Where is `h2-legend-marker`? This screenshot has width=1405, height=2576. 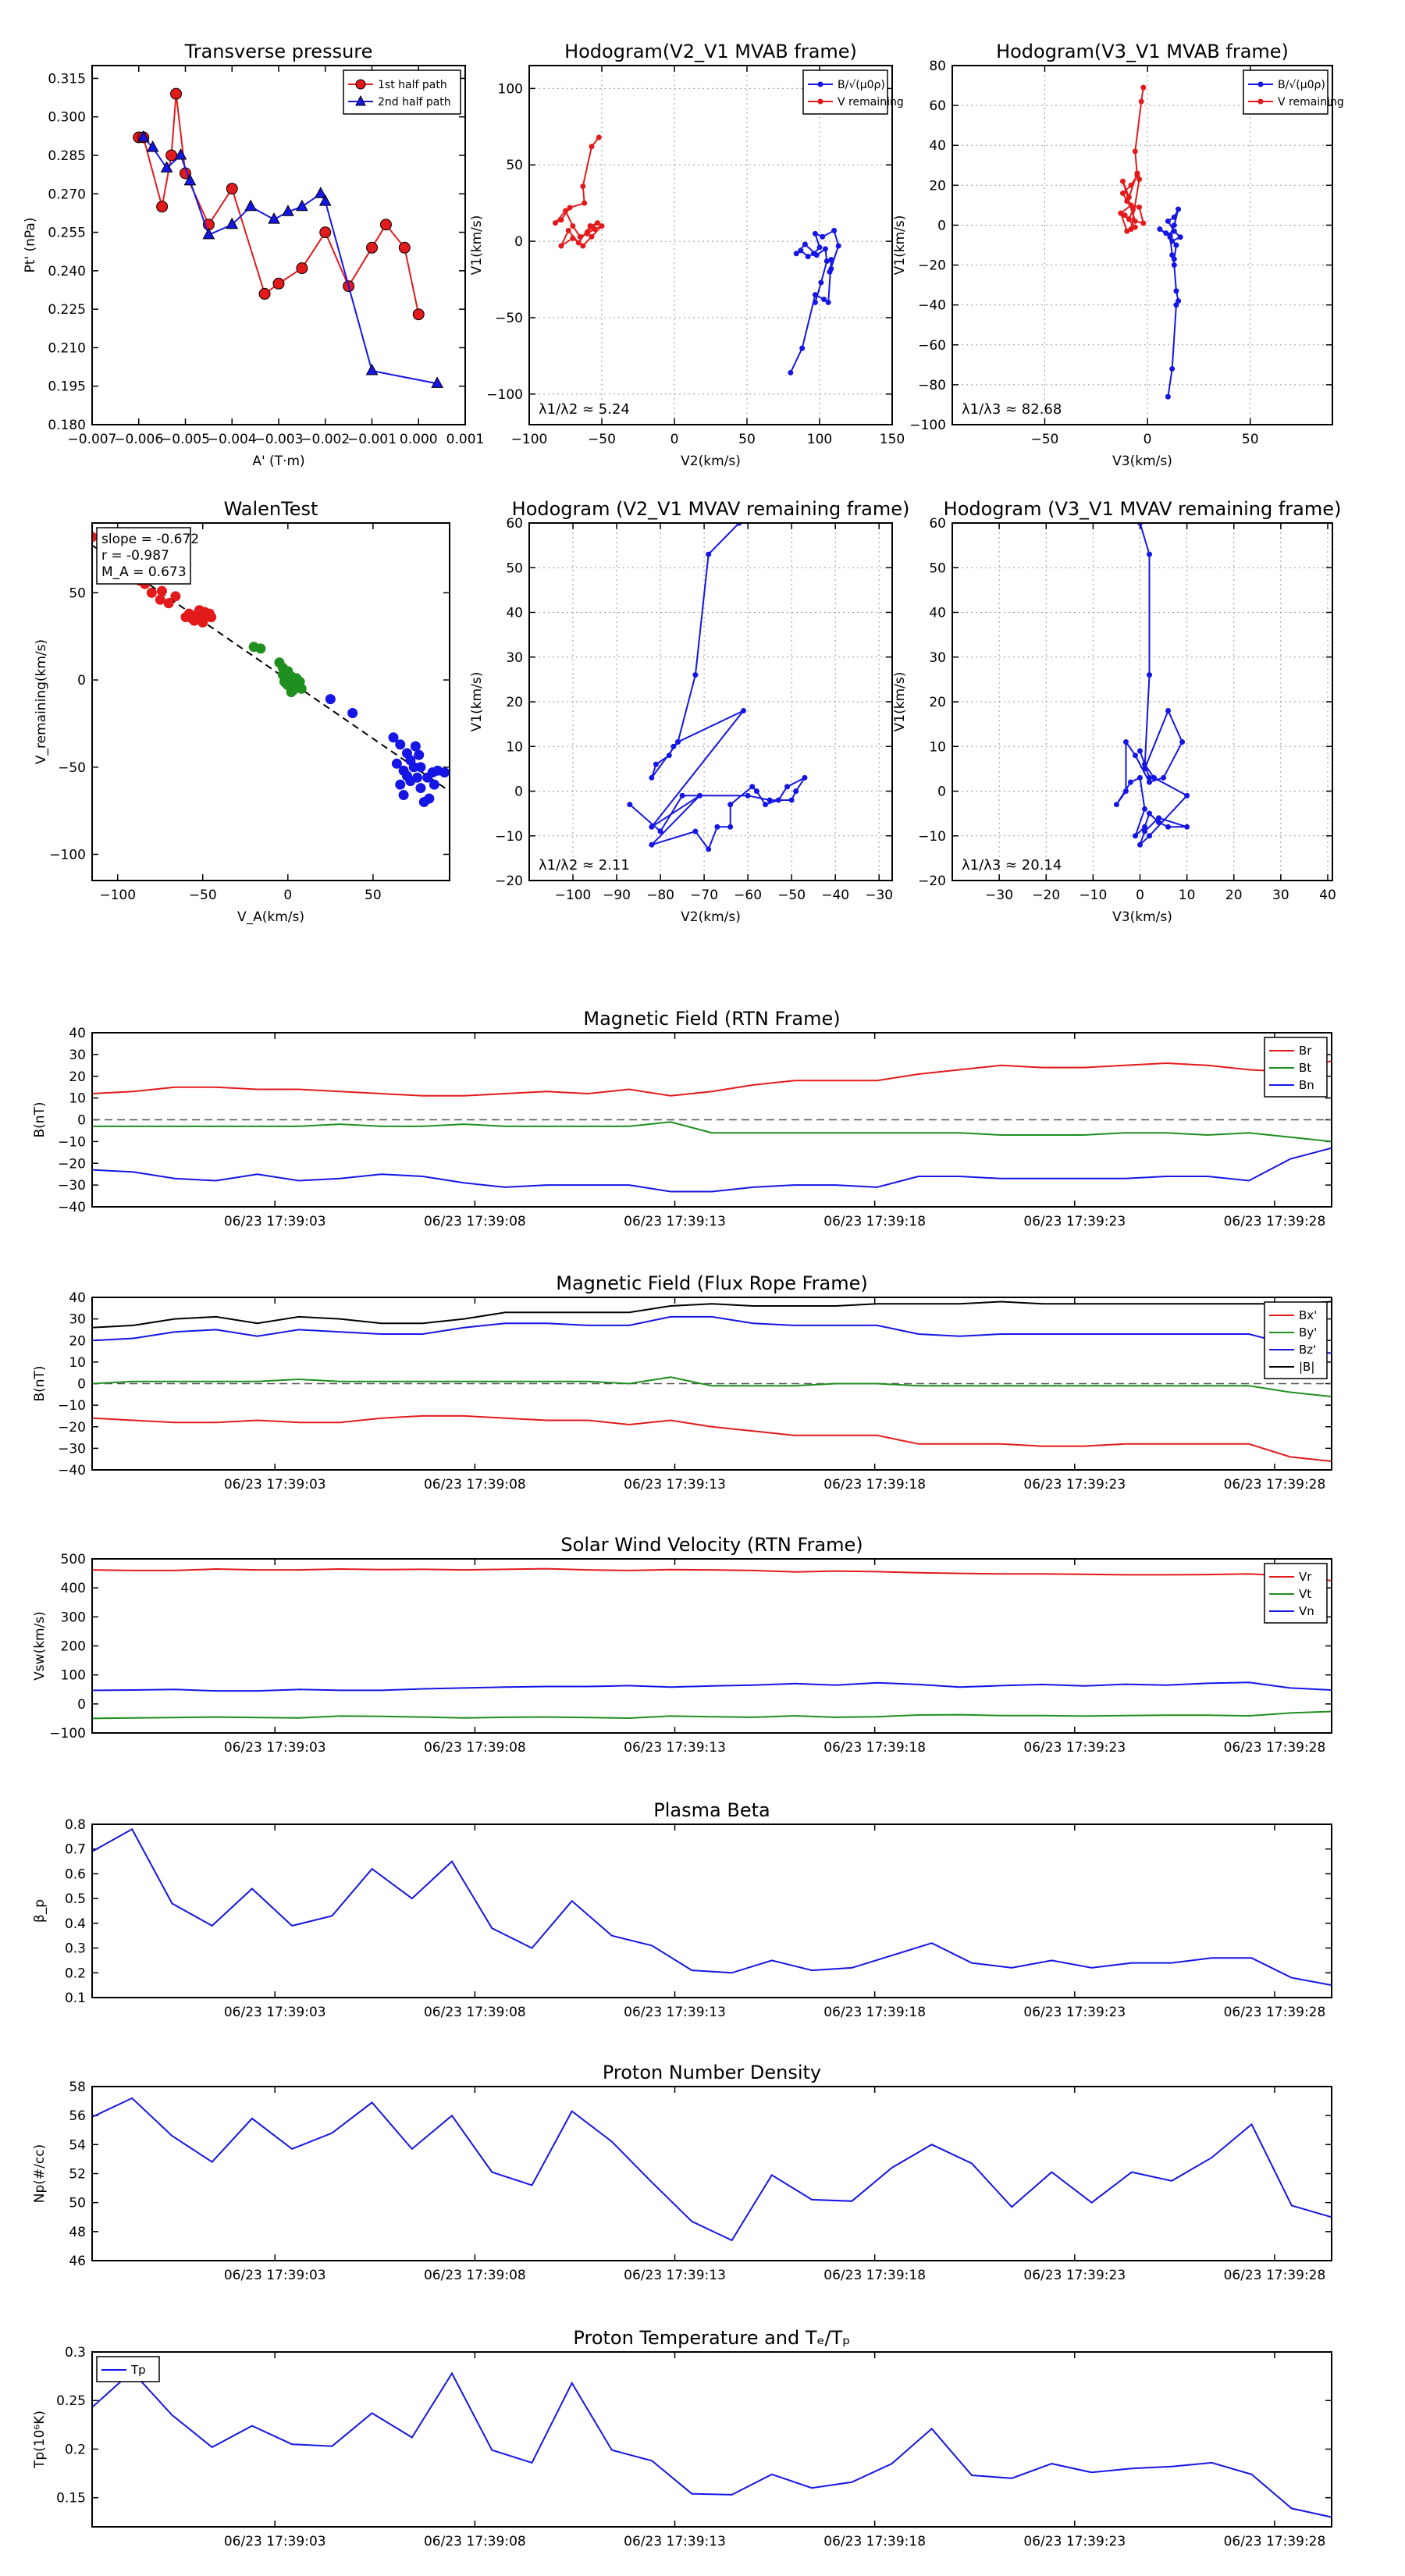 h2-legend-marker is located at coordinates (1260, 101).